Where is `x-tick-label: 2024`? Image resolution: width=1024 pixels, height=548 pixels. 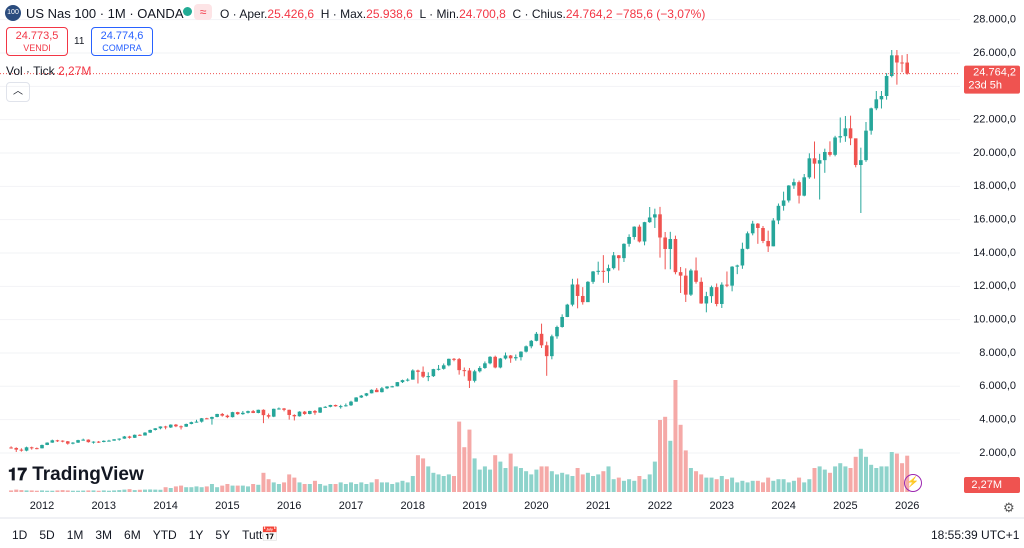
x-tick-label: 2024 is located at coordinates (783, 506).